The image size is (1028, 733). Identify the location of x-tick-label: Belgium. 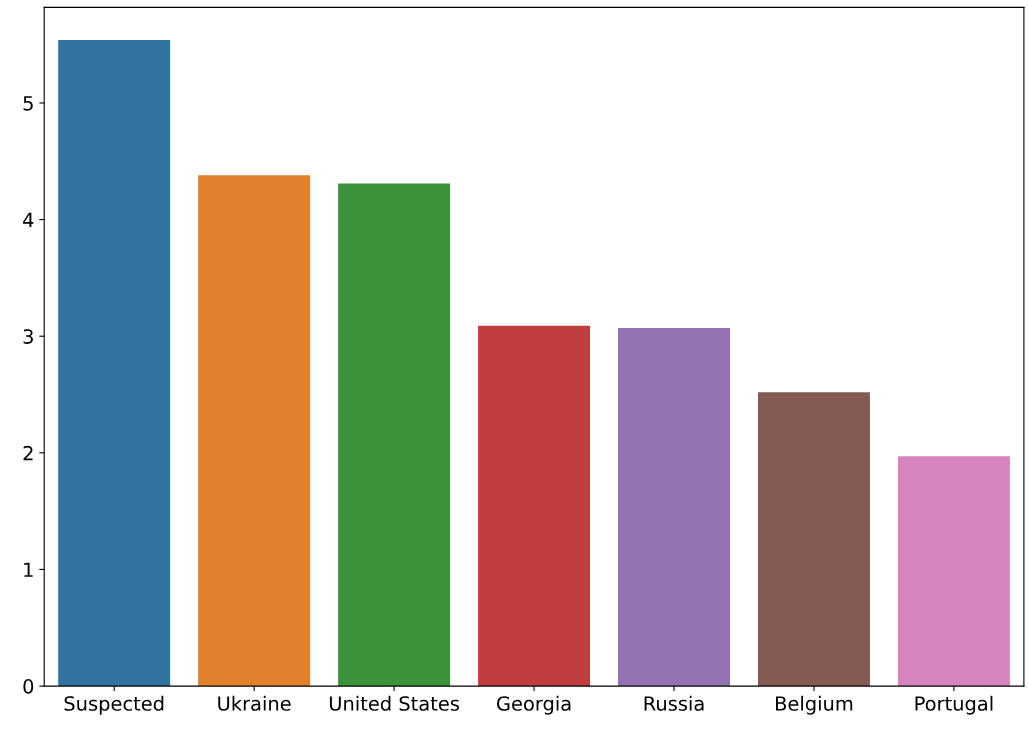
(814, 705).